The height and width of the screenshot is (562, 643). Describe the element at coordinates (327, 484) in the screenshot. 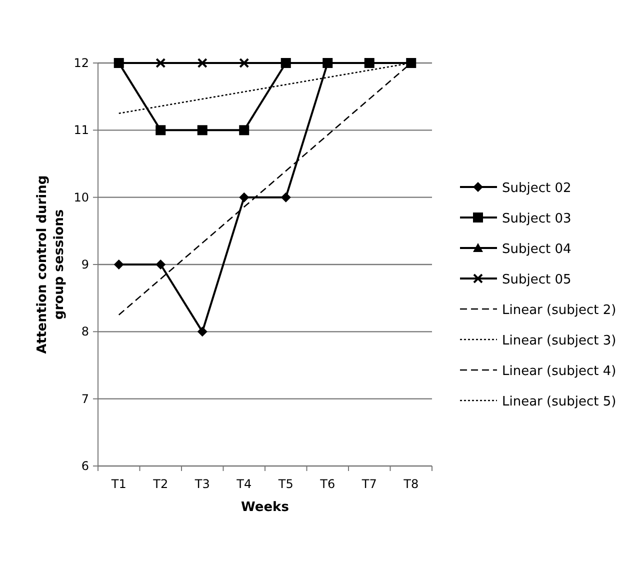

I see `x-tick-label: T6` at that location.